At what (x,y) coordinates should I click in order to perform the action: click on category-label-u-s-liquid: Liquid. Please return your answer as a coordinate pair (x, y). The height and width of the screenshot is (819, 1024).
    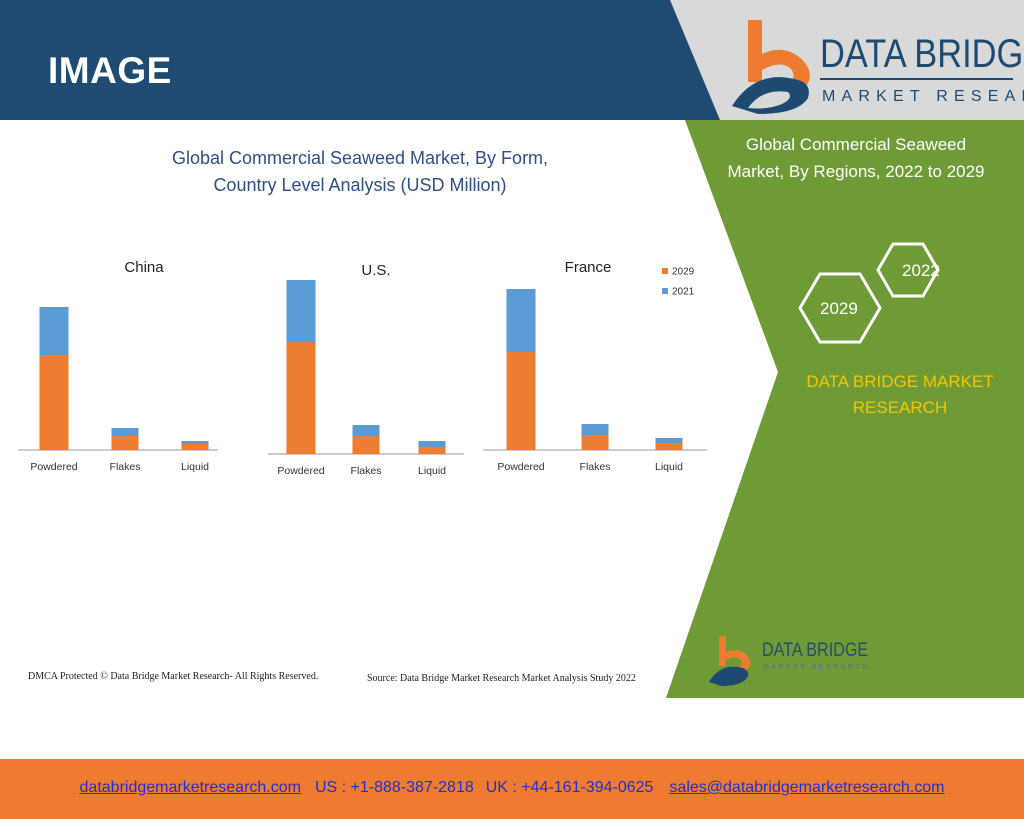
    Looking at the image, I should click on (432, 471).